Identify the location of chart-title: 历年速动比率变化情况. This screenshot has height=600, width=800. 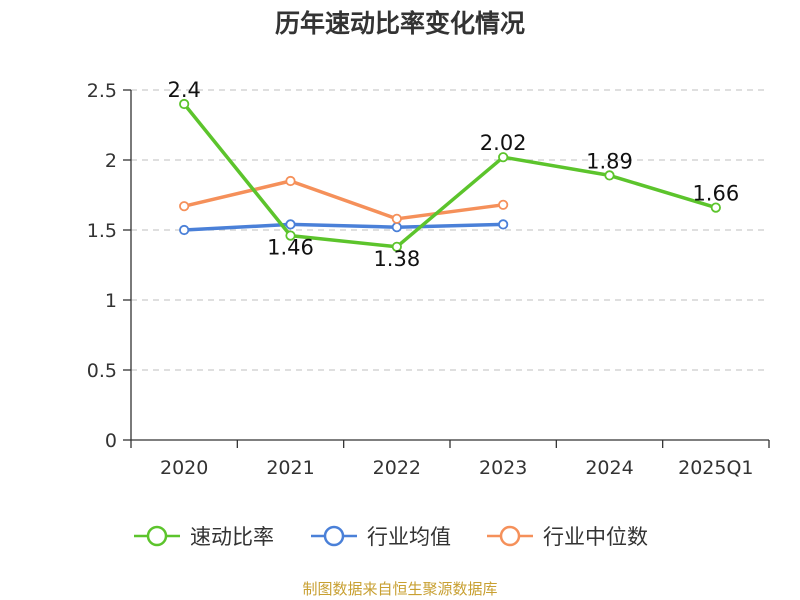
(399, 23).